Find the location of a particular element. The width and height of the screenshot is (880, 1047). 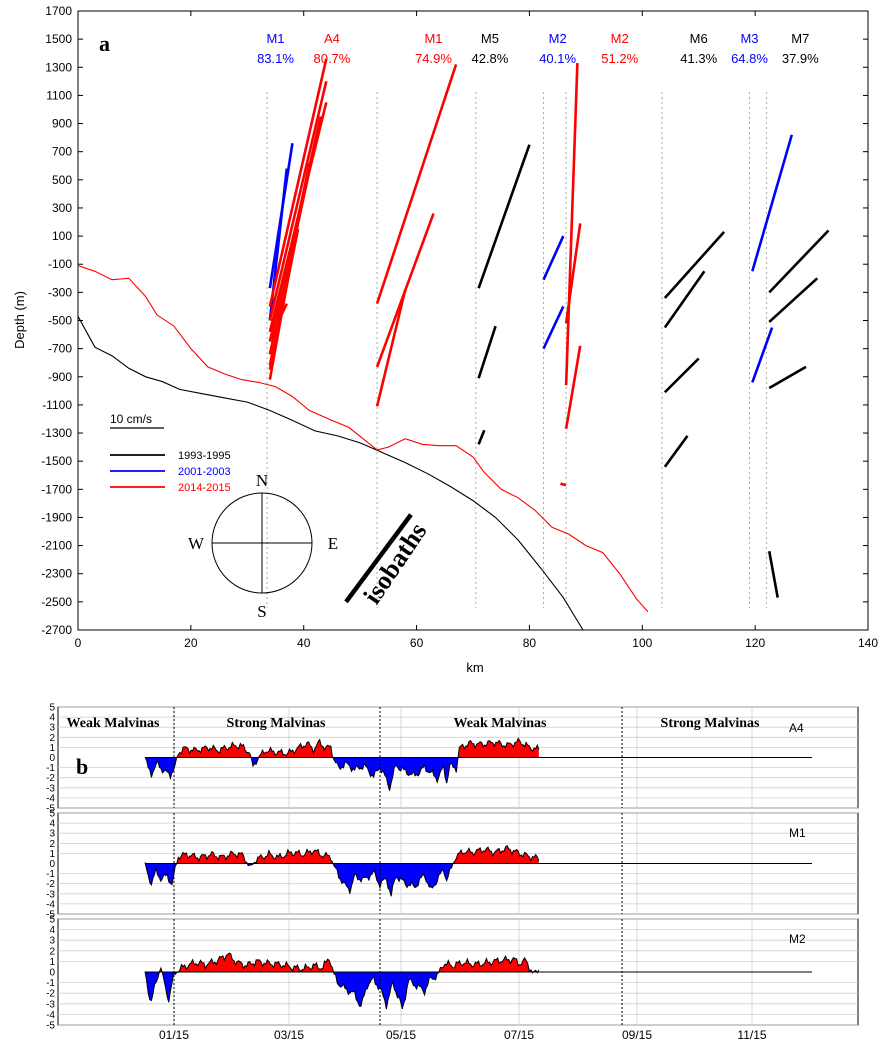

mooring-name-M7: M7 is located at coordinates (800, 38).